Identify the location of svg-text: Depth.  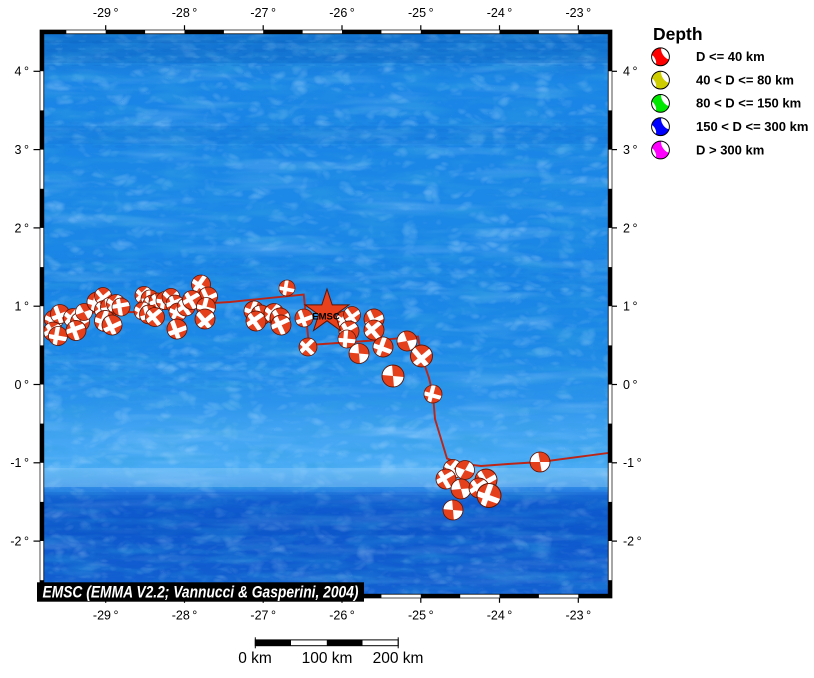
(678, 34).